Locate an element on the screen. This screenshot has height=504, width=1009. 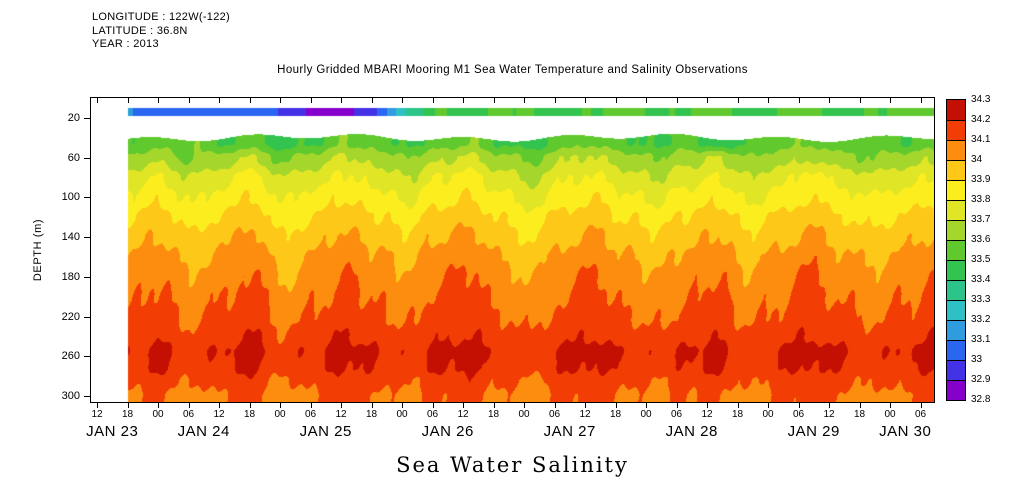
x-axis-day-label: JAN 27 is located at coordinates (569, 431).